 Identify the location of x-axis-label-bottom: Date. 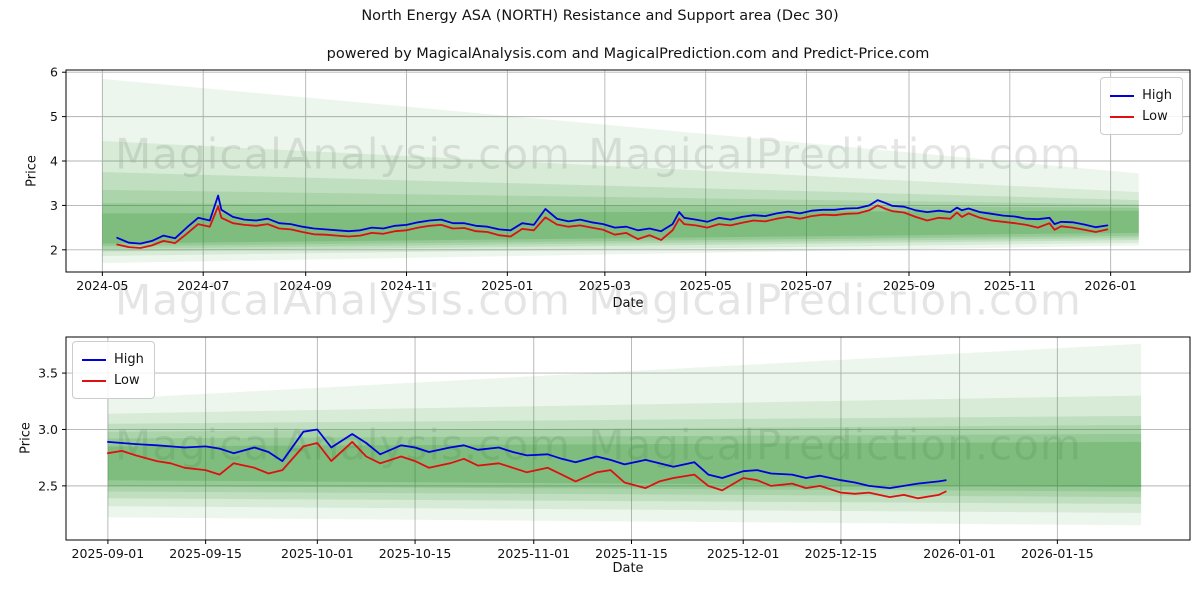
(628, 568).